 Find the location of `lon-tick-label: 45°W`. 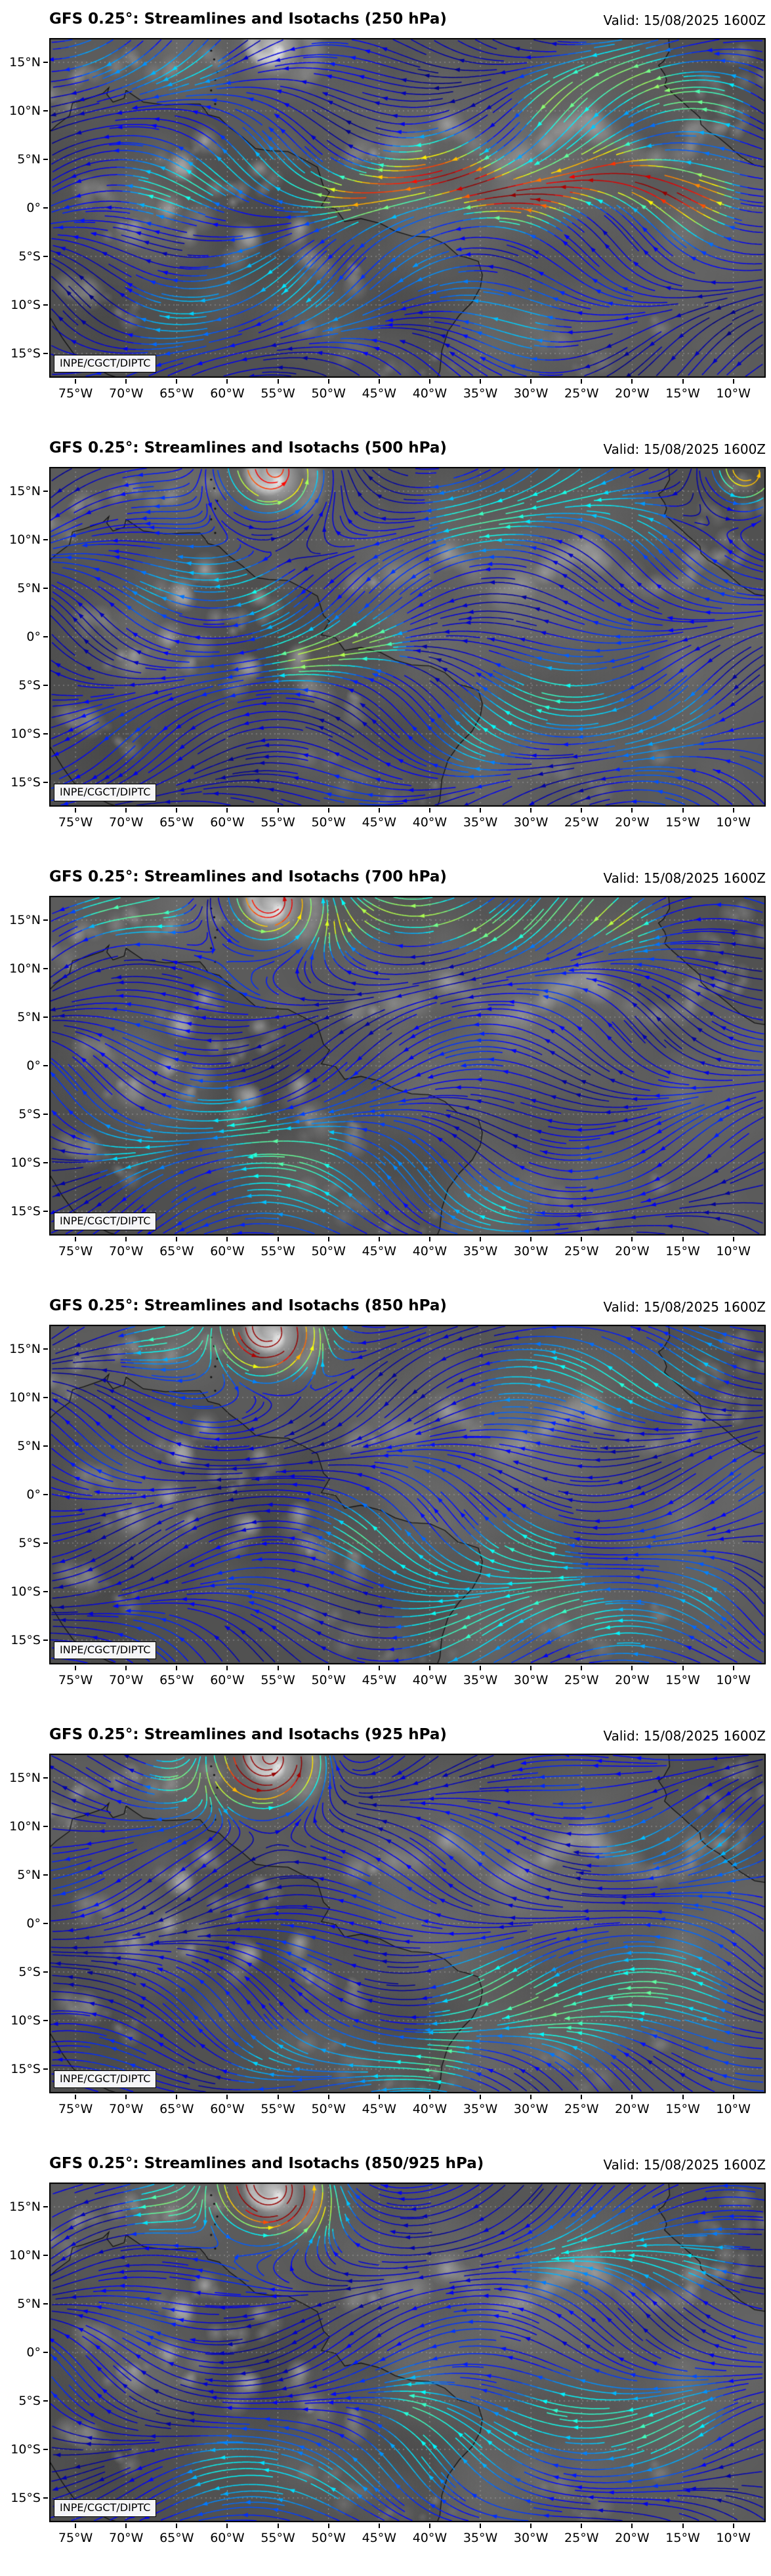

lon-tick-label: 45°W is located at coordinates (379, 1680).